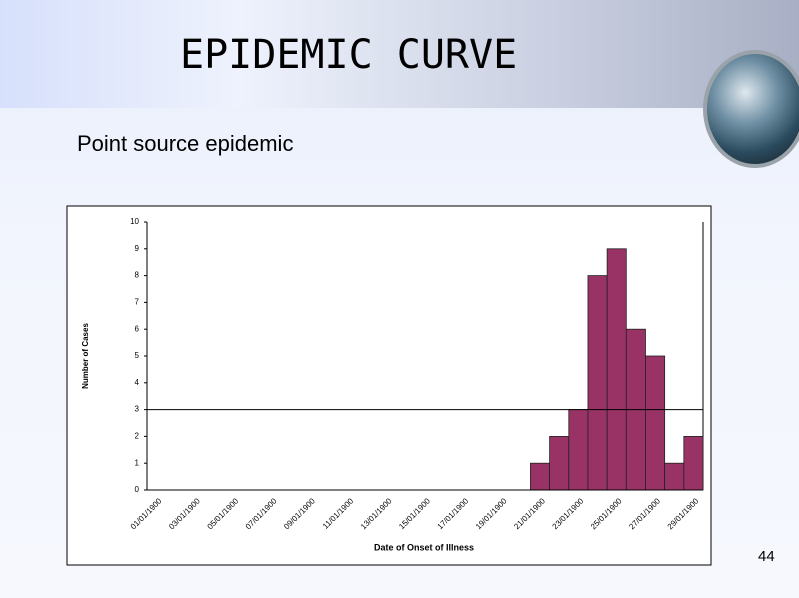 This screenshot has height=598, width=799. What do you see at coordinates (137, 462) in the screenshot?
I see `y-tick-label: 1` at bounding box center [137, 462].